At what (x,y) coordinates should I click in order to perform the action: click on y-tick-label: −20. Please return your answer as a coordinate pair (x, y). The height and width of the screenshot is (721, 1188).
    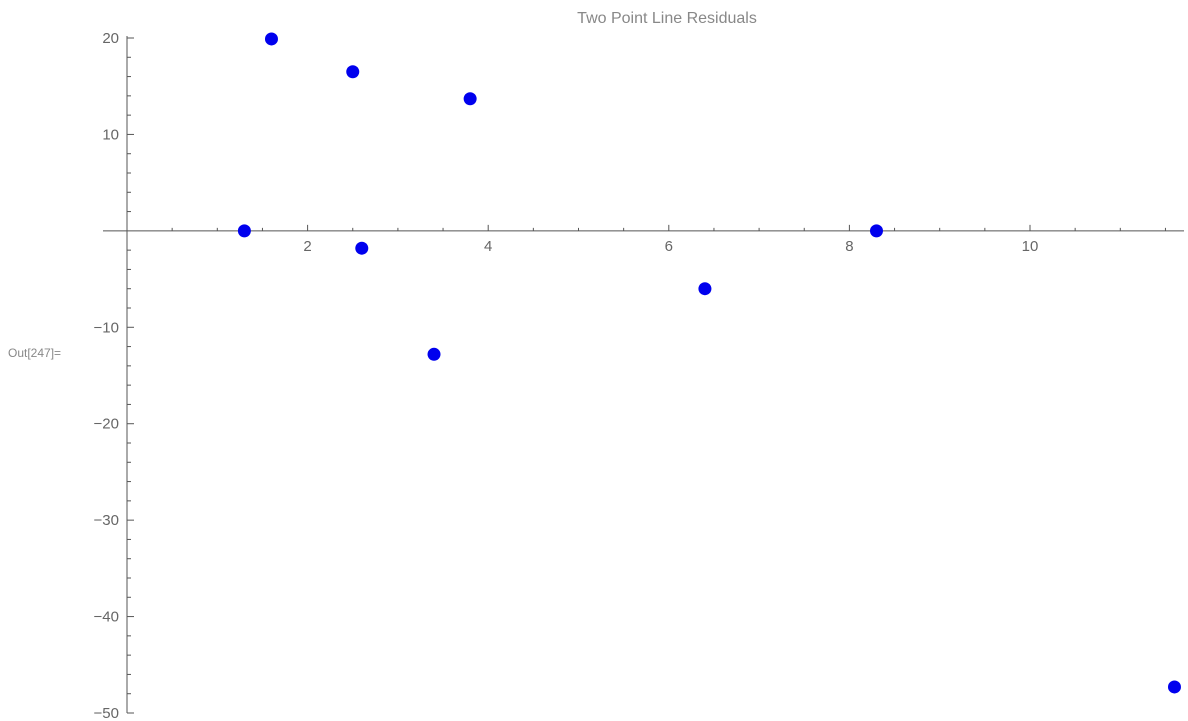
    Looking at the image, I should click on (106, 424).